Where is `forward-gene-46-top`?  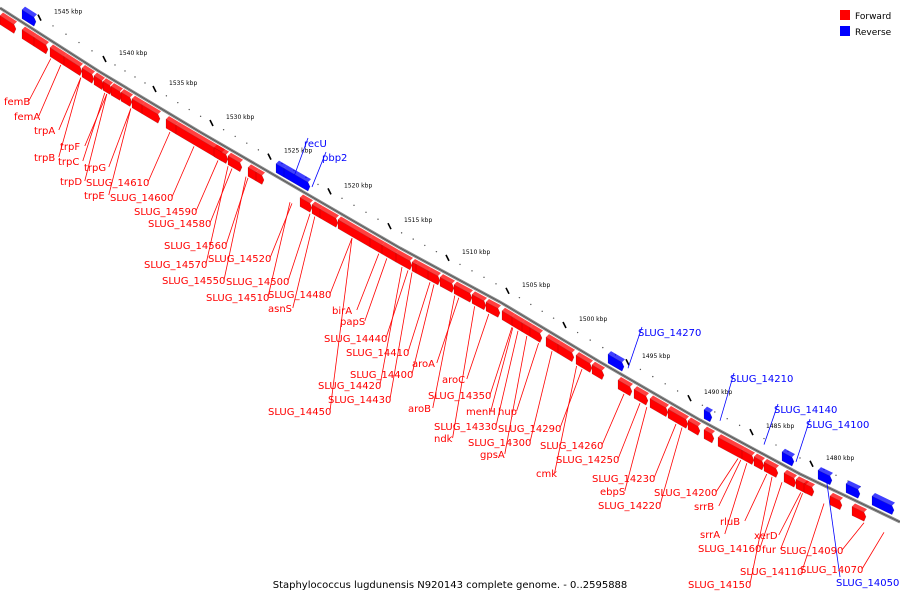
forward-gene-46-top is located at coordinates (731, 442).